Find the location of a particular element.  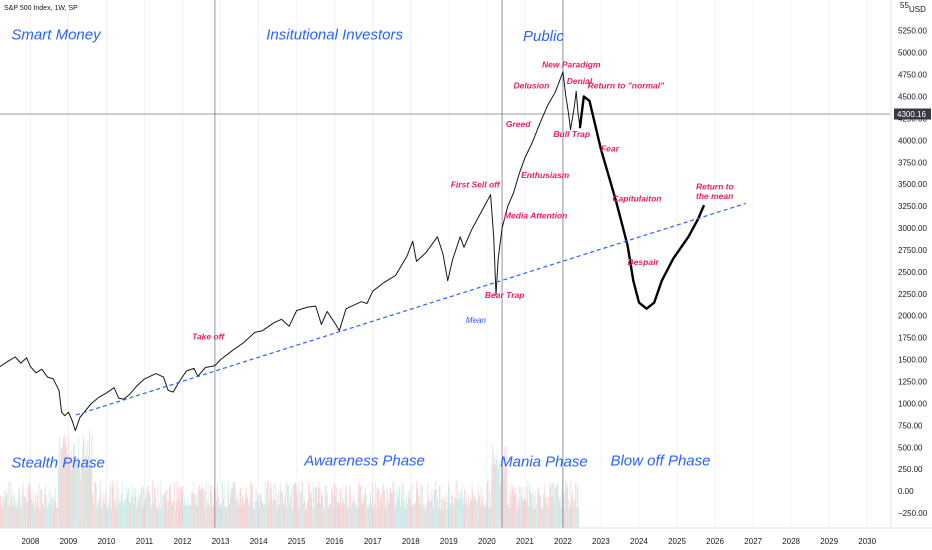

current-price-marker: 4300.16 is located at coordinates (912, 114).